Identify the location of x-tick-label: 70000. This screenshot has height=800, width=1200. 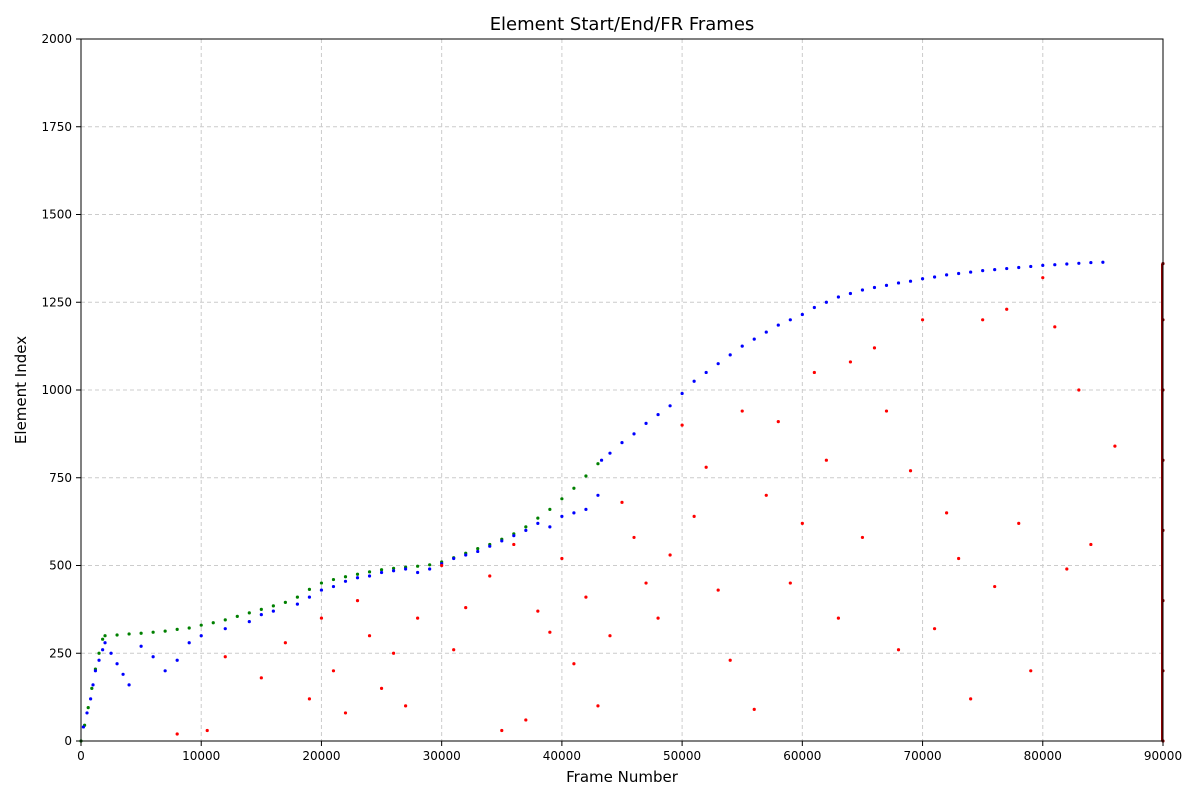
(922, 756).